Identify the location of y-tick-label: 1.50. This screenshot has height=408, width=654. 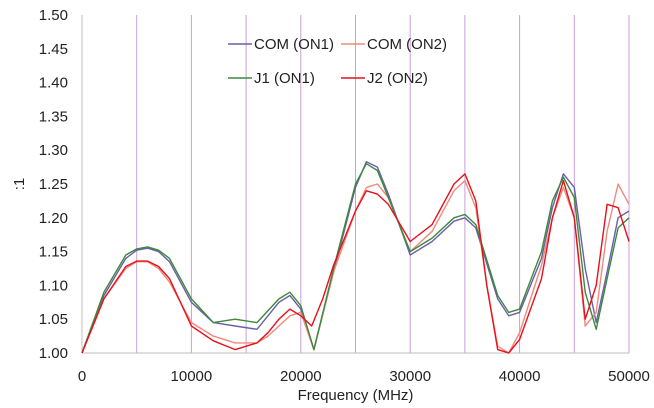
(53, 15).